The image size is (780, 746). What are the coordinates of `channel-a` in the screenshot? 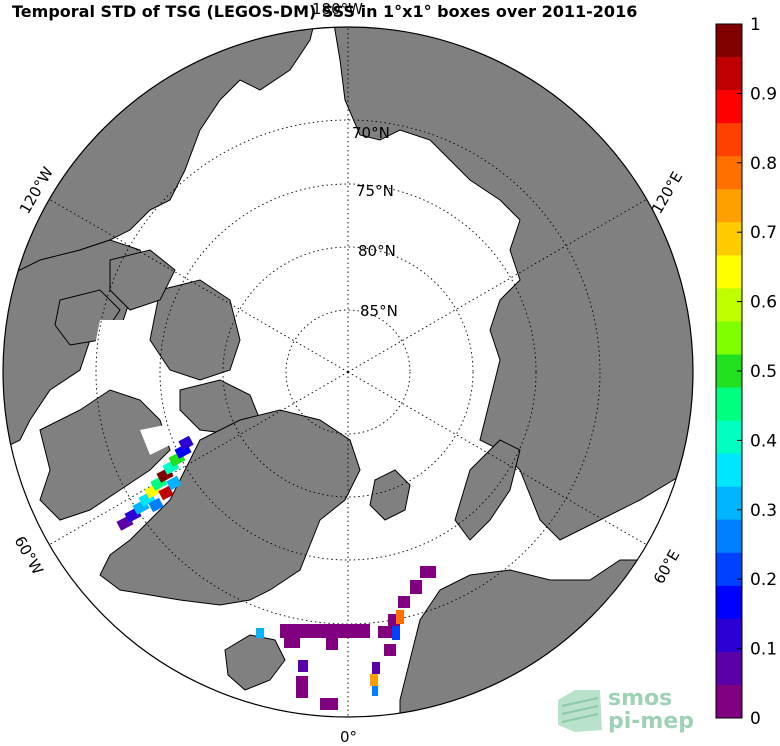 It's located at (117, 340).